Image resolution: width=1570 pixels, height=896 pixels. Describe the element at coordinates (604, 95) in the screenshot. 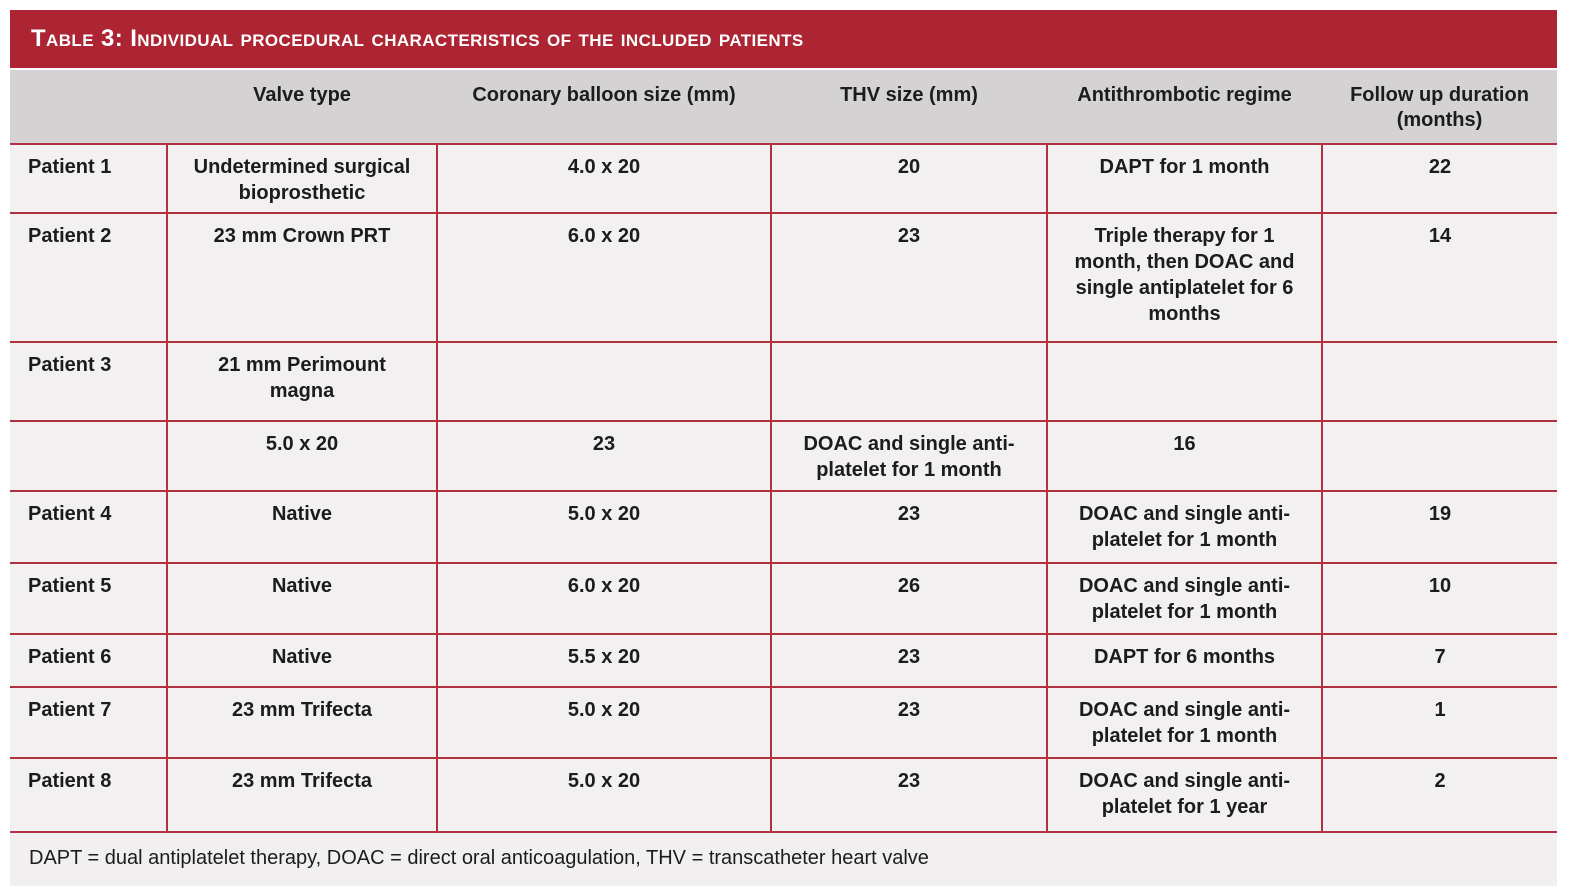

I see `column-header-coronary-balloon-size: Coronary balloon size (mm)` at that location.